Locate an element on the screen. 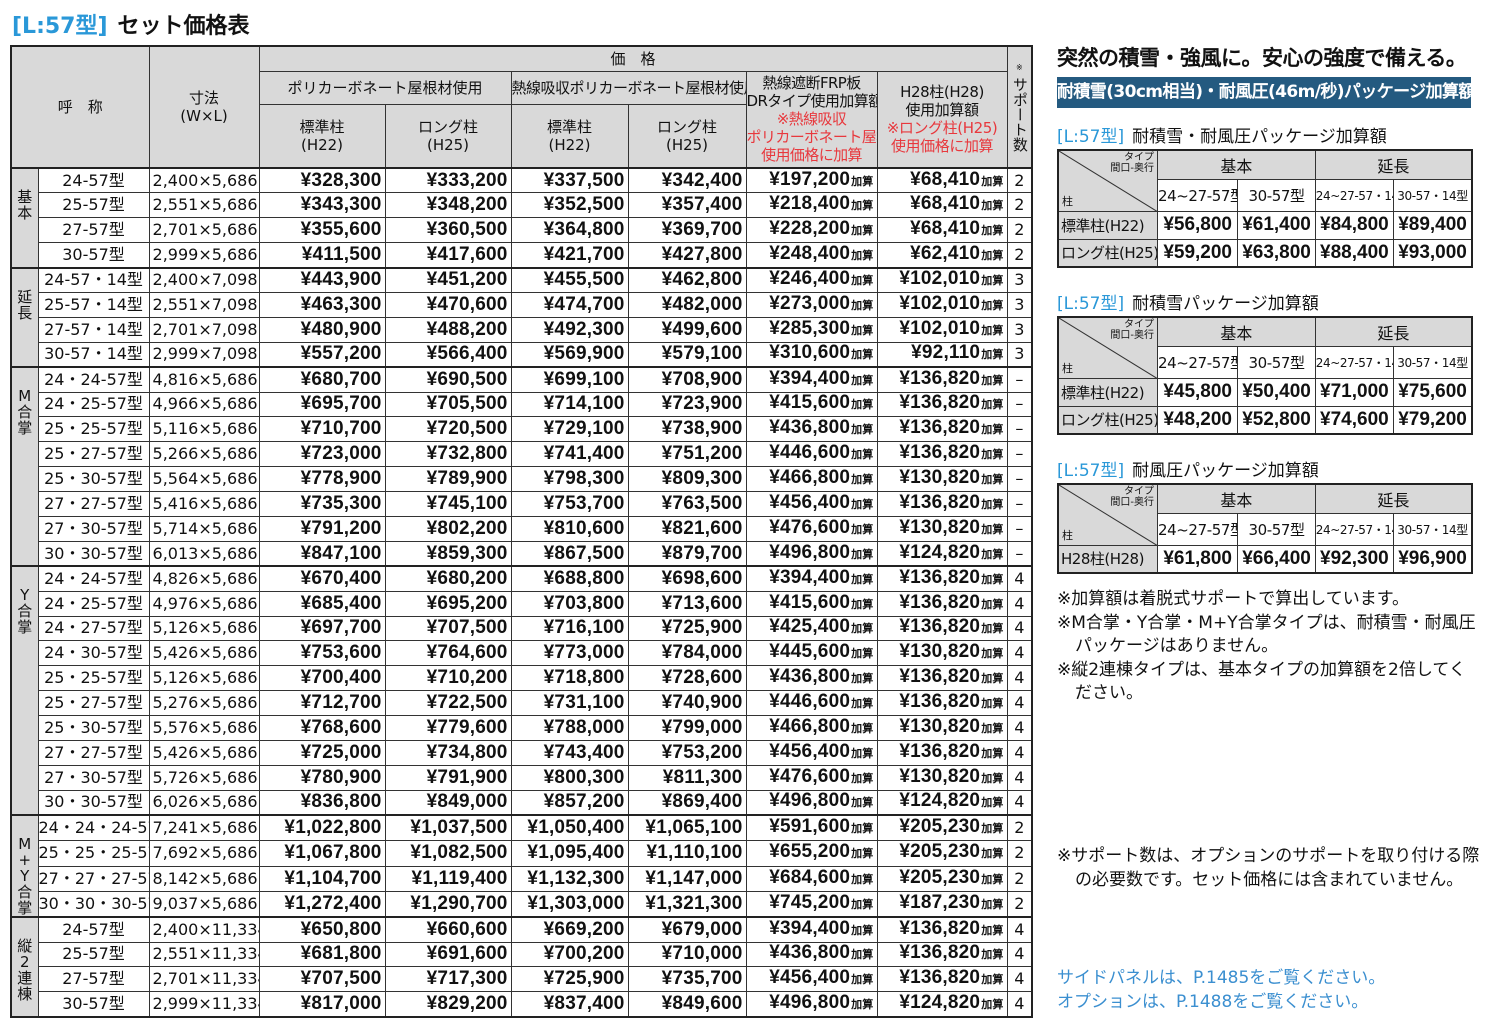 The image size is (1488, 1036). price-poly-long: ¥488,200 is located at coordinates (448, 329).